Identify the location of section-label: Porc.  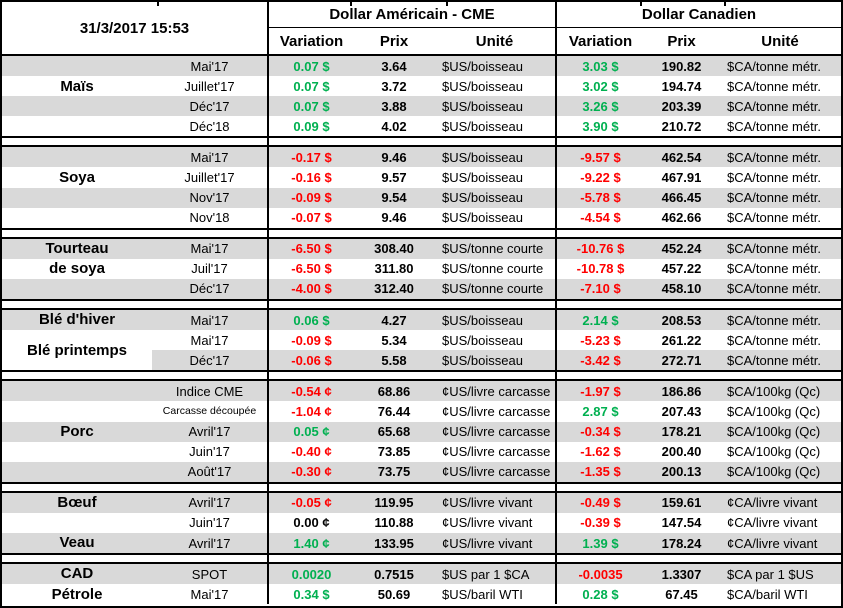
(77, 432).